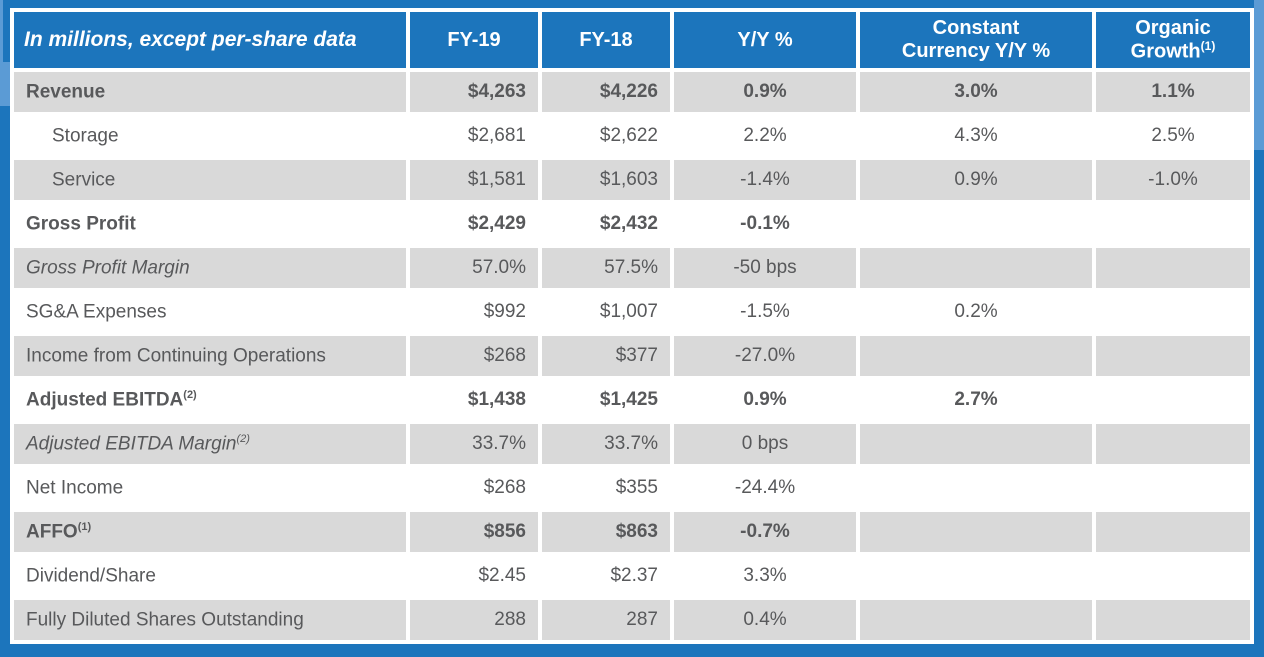 The image size is (1264, 657). Describe the element at coordinates (1173, 27) in the screenshot. I see `header-organic-growth-line1: Organic` at that location.